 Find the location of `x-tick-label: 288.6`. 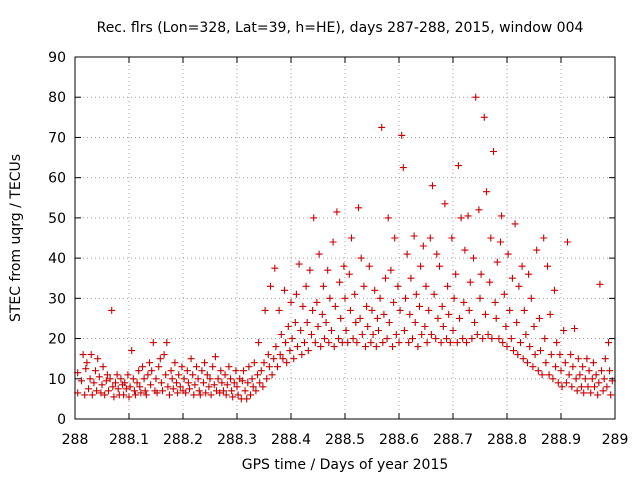

x-tick-label: 288.6 is located at coordinates (399, 440).